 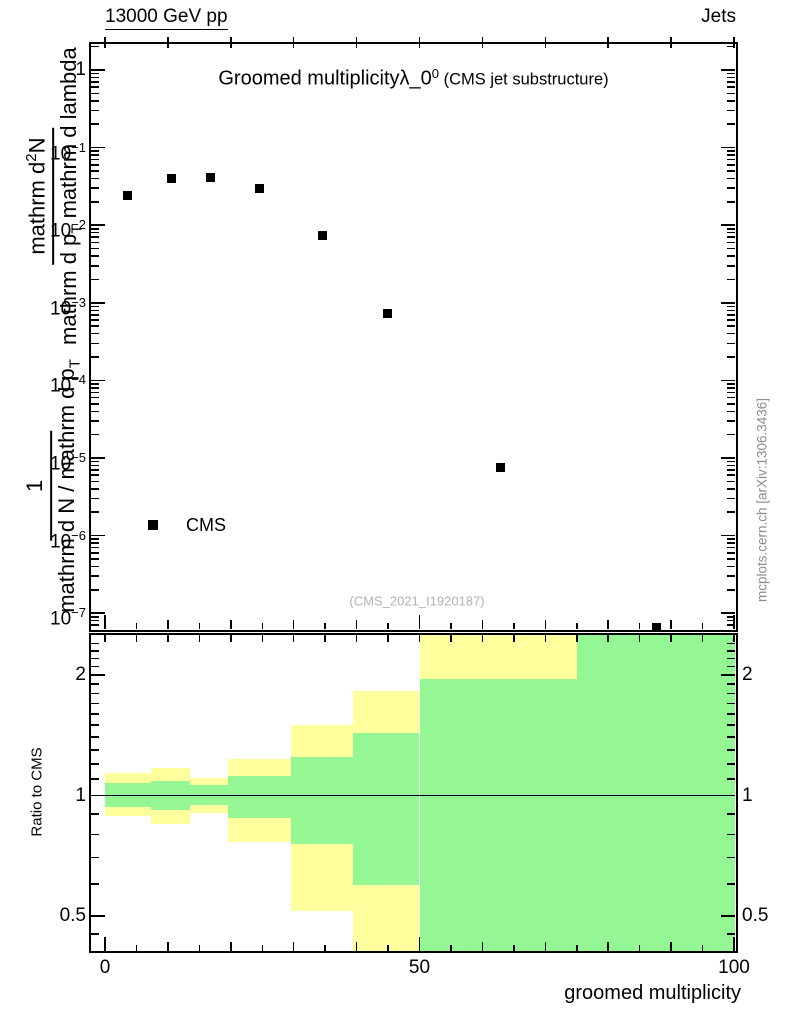 I want to click on x-tick-label: 50, so click(x=419, y=967).